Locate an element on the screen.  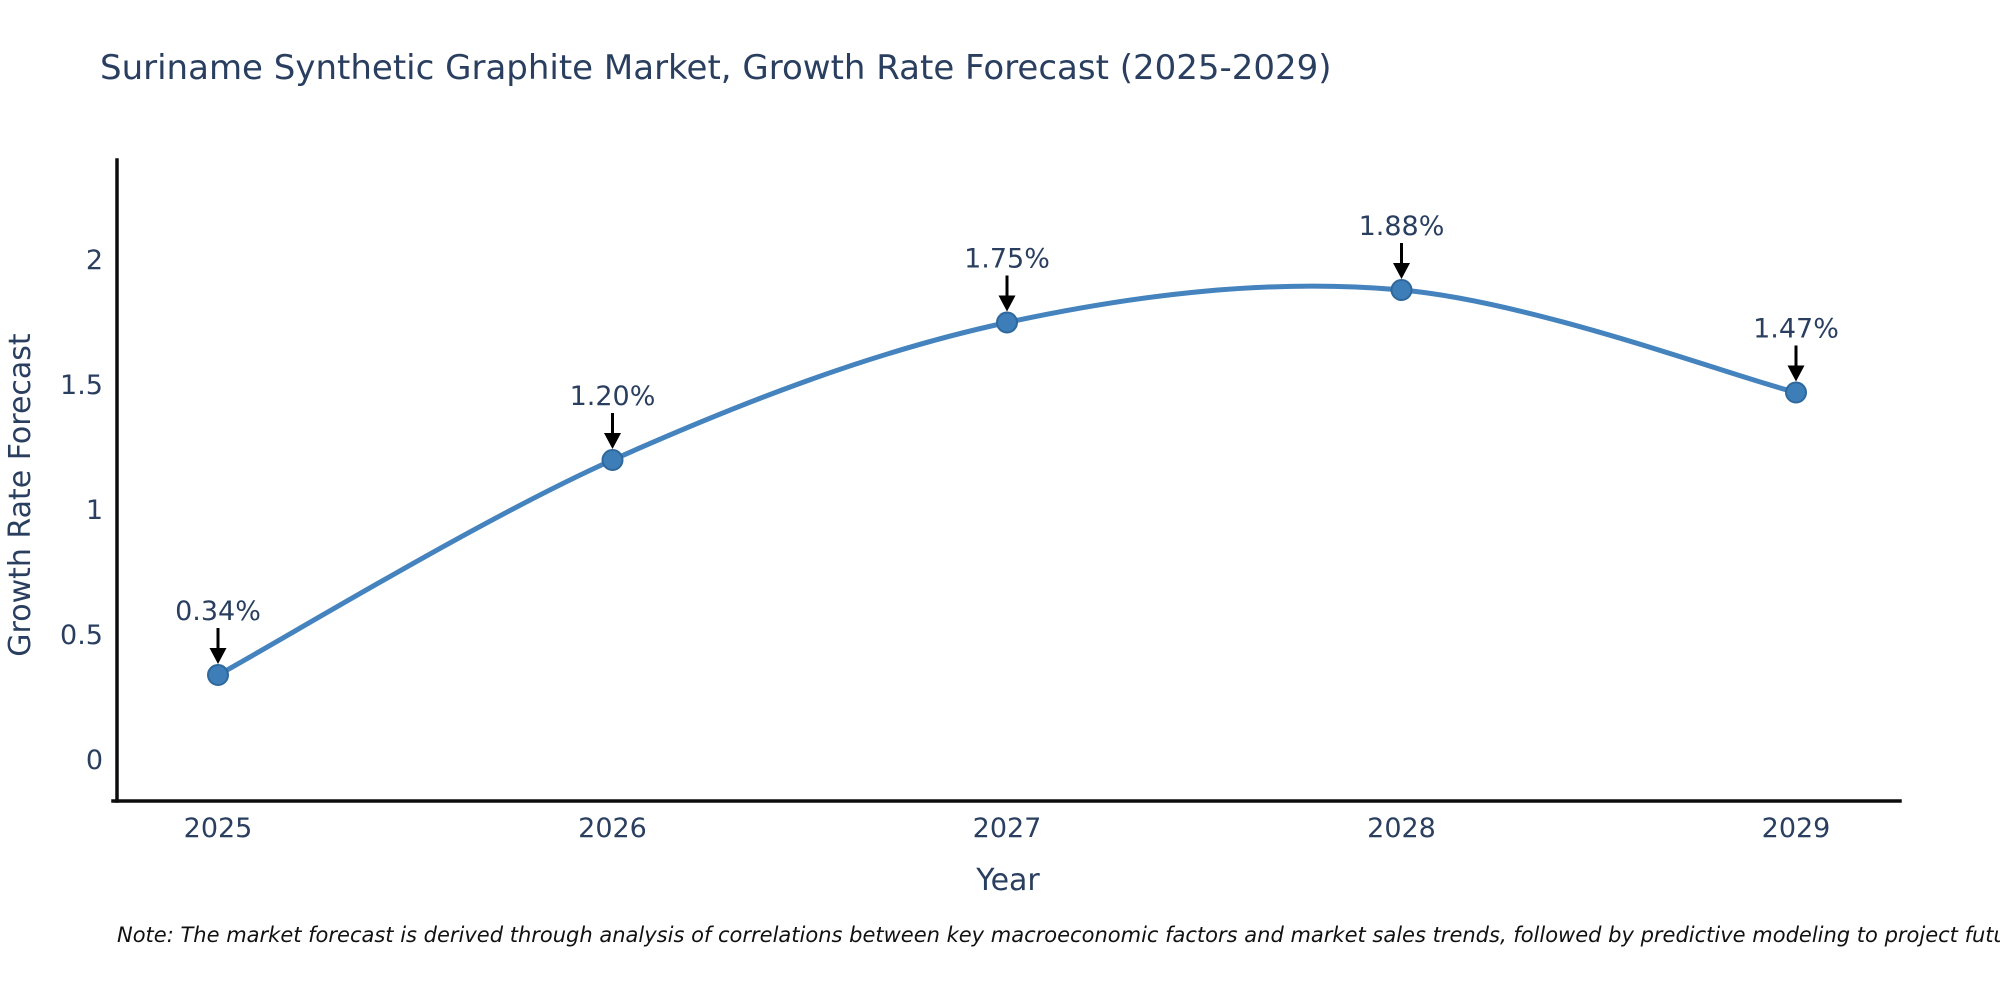
y-tick-label: 2 is located at coordinates (94, 260).